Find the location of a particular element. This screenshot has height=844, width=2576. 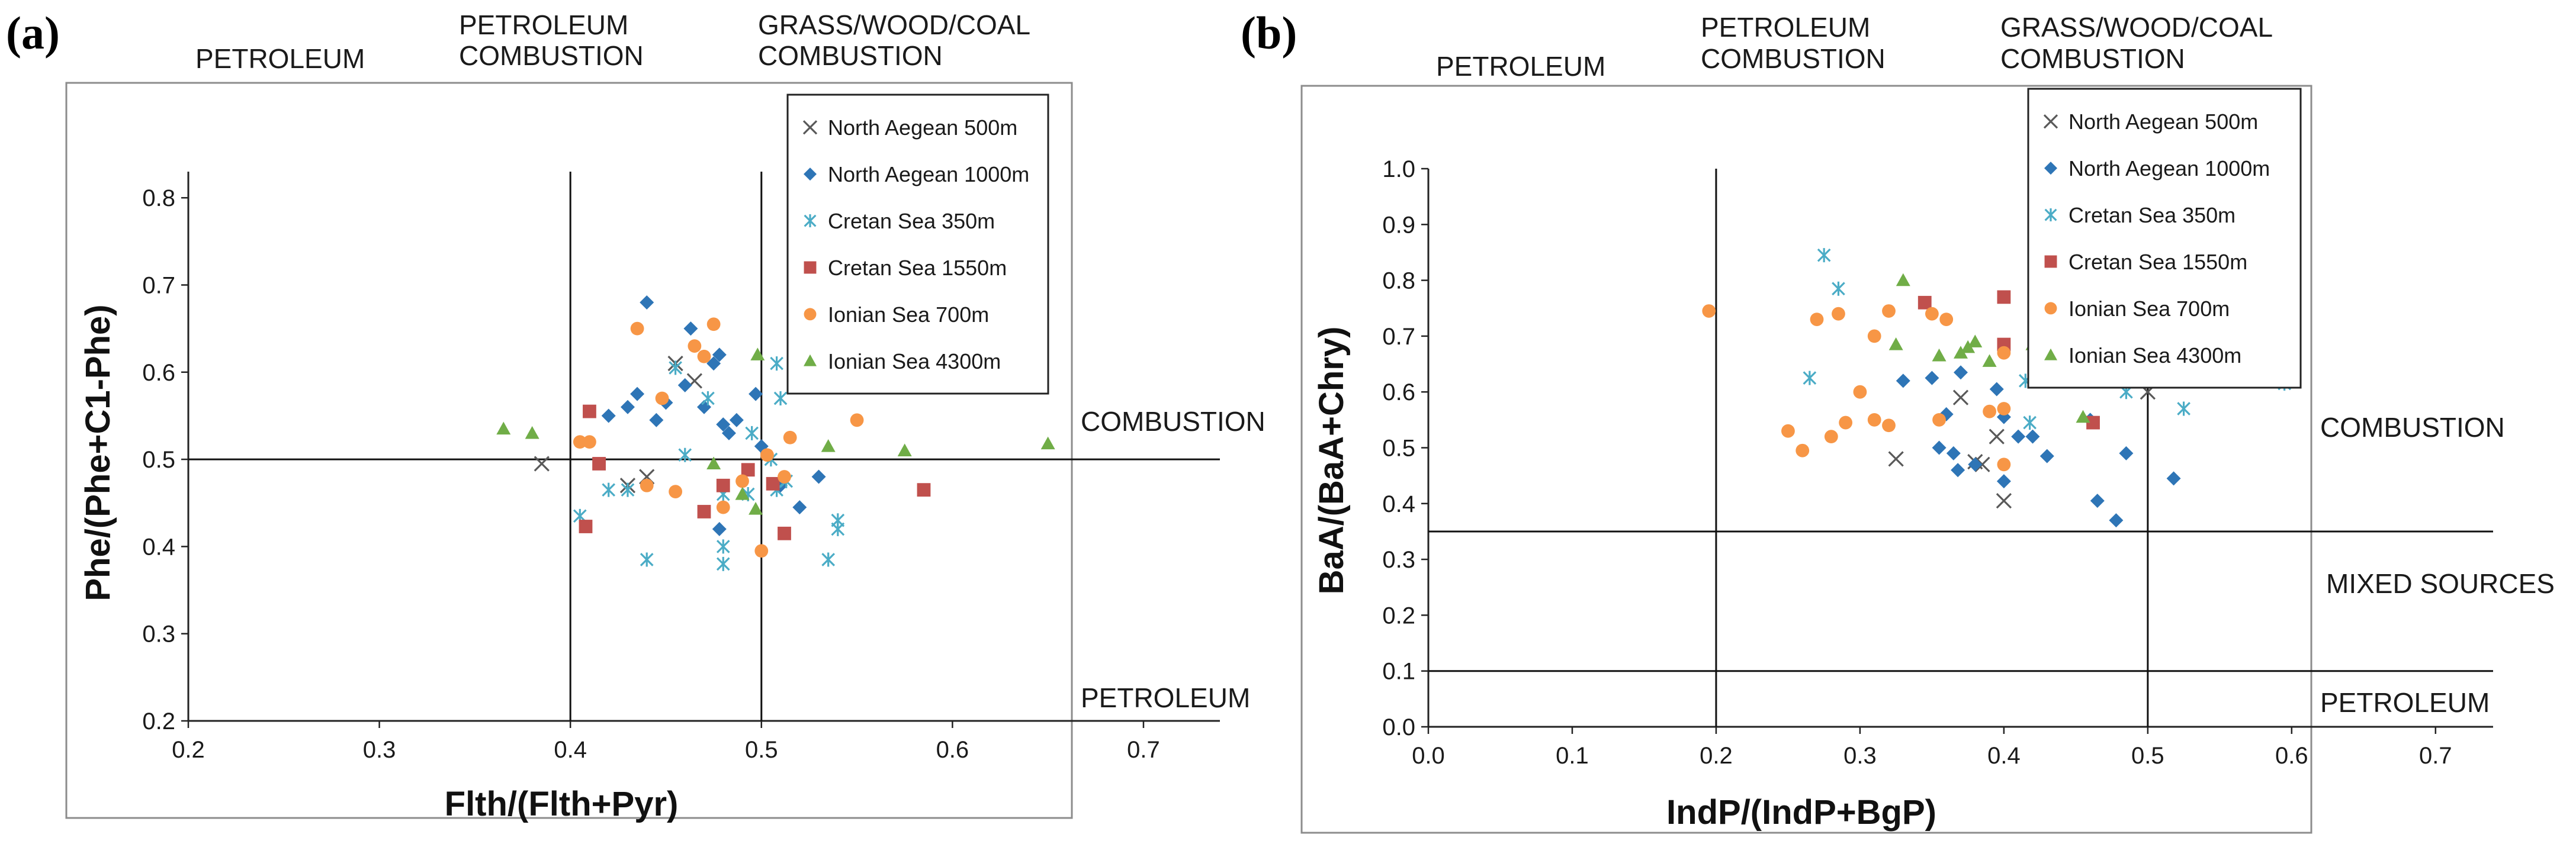

panel-a-point-north-aegean-500m is located at coordinates (542, 464).